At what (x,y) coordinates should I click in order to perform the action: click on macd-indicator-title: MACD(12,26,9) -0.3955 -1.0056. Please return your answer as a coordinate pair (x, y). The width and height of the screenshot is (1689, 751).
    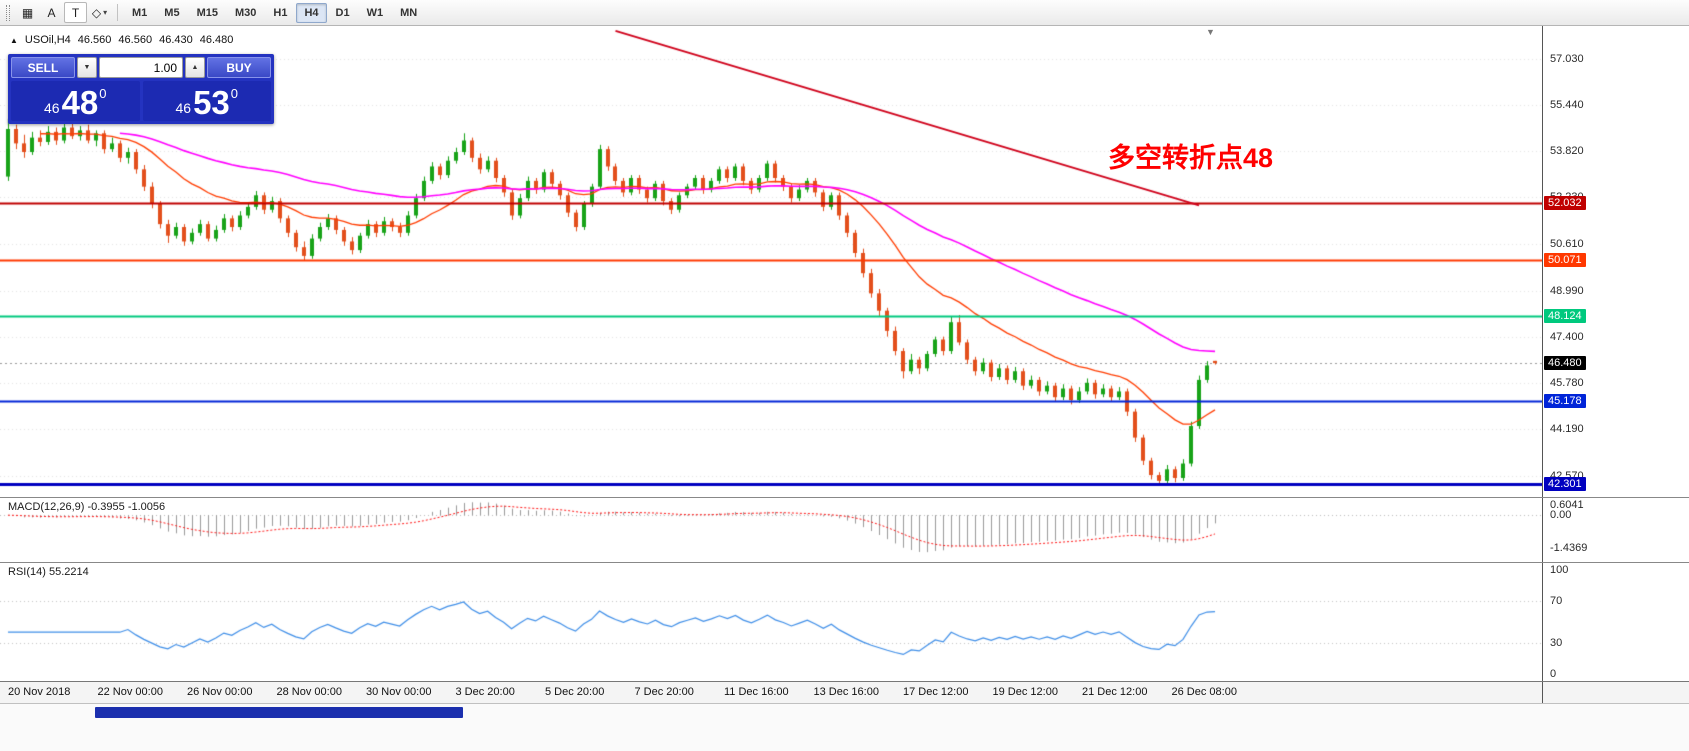
    Looking at the image, I should click on (87, 507).